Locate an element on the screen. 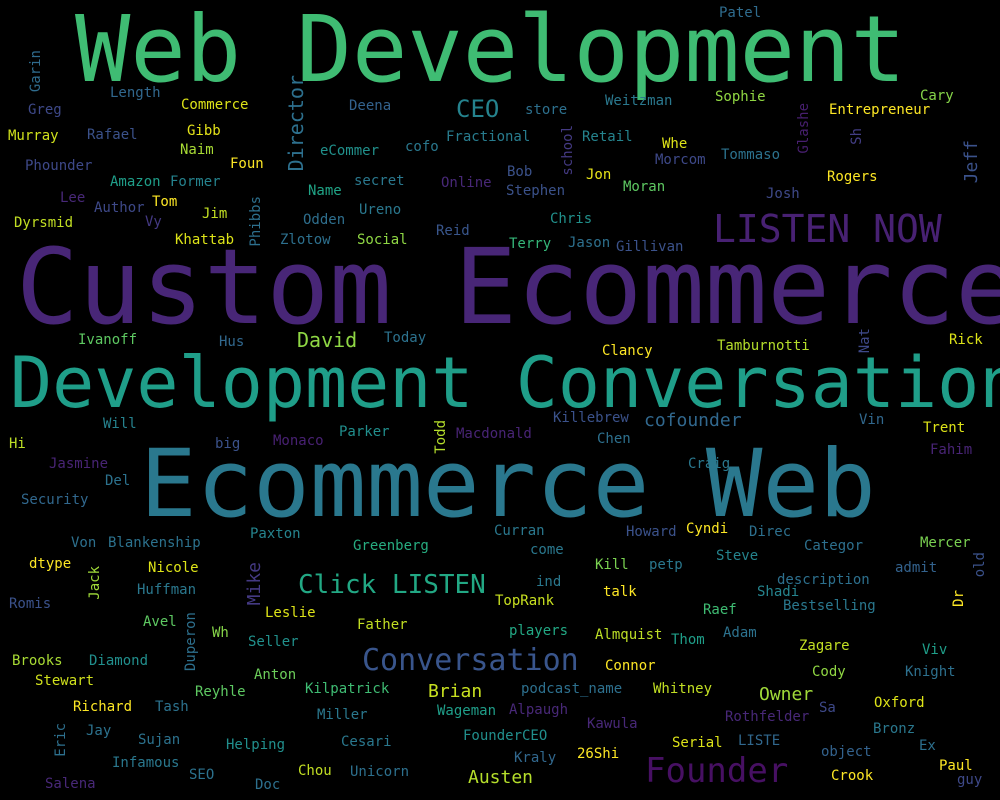 The height and width of the screenshot is (800, 1000). word-garin: Garin is located at coordinates (36, 71).